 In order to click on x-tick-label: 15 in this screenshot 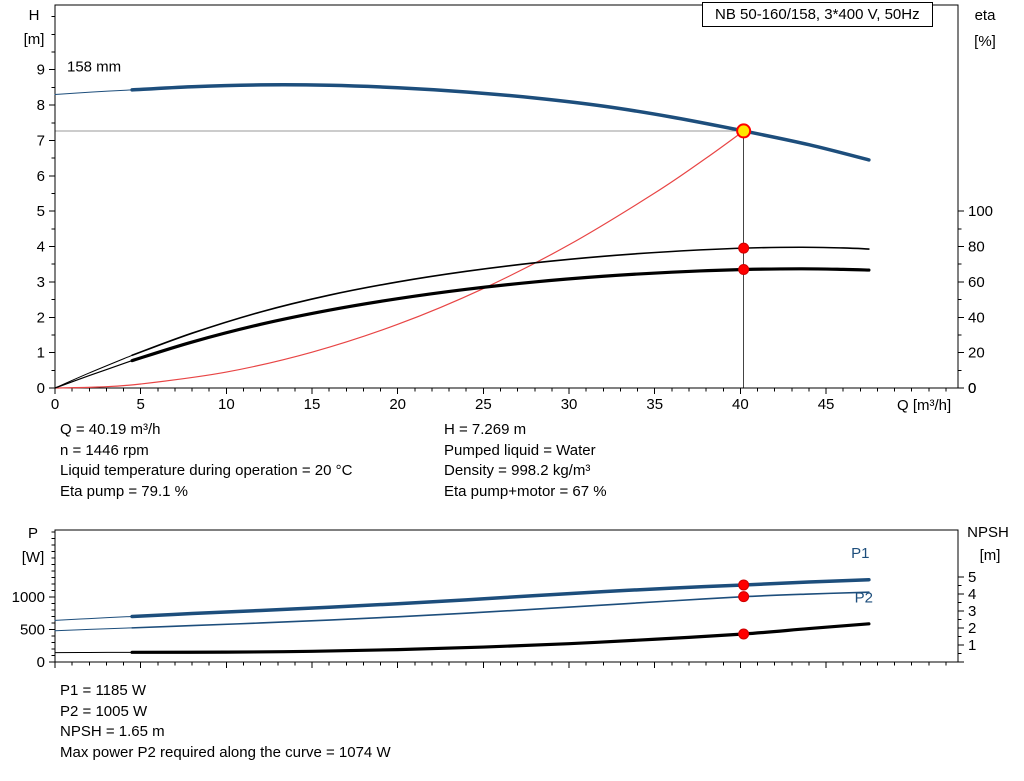, I will do `click(312, 404)`.